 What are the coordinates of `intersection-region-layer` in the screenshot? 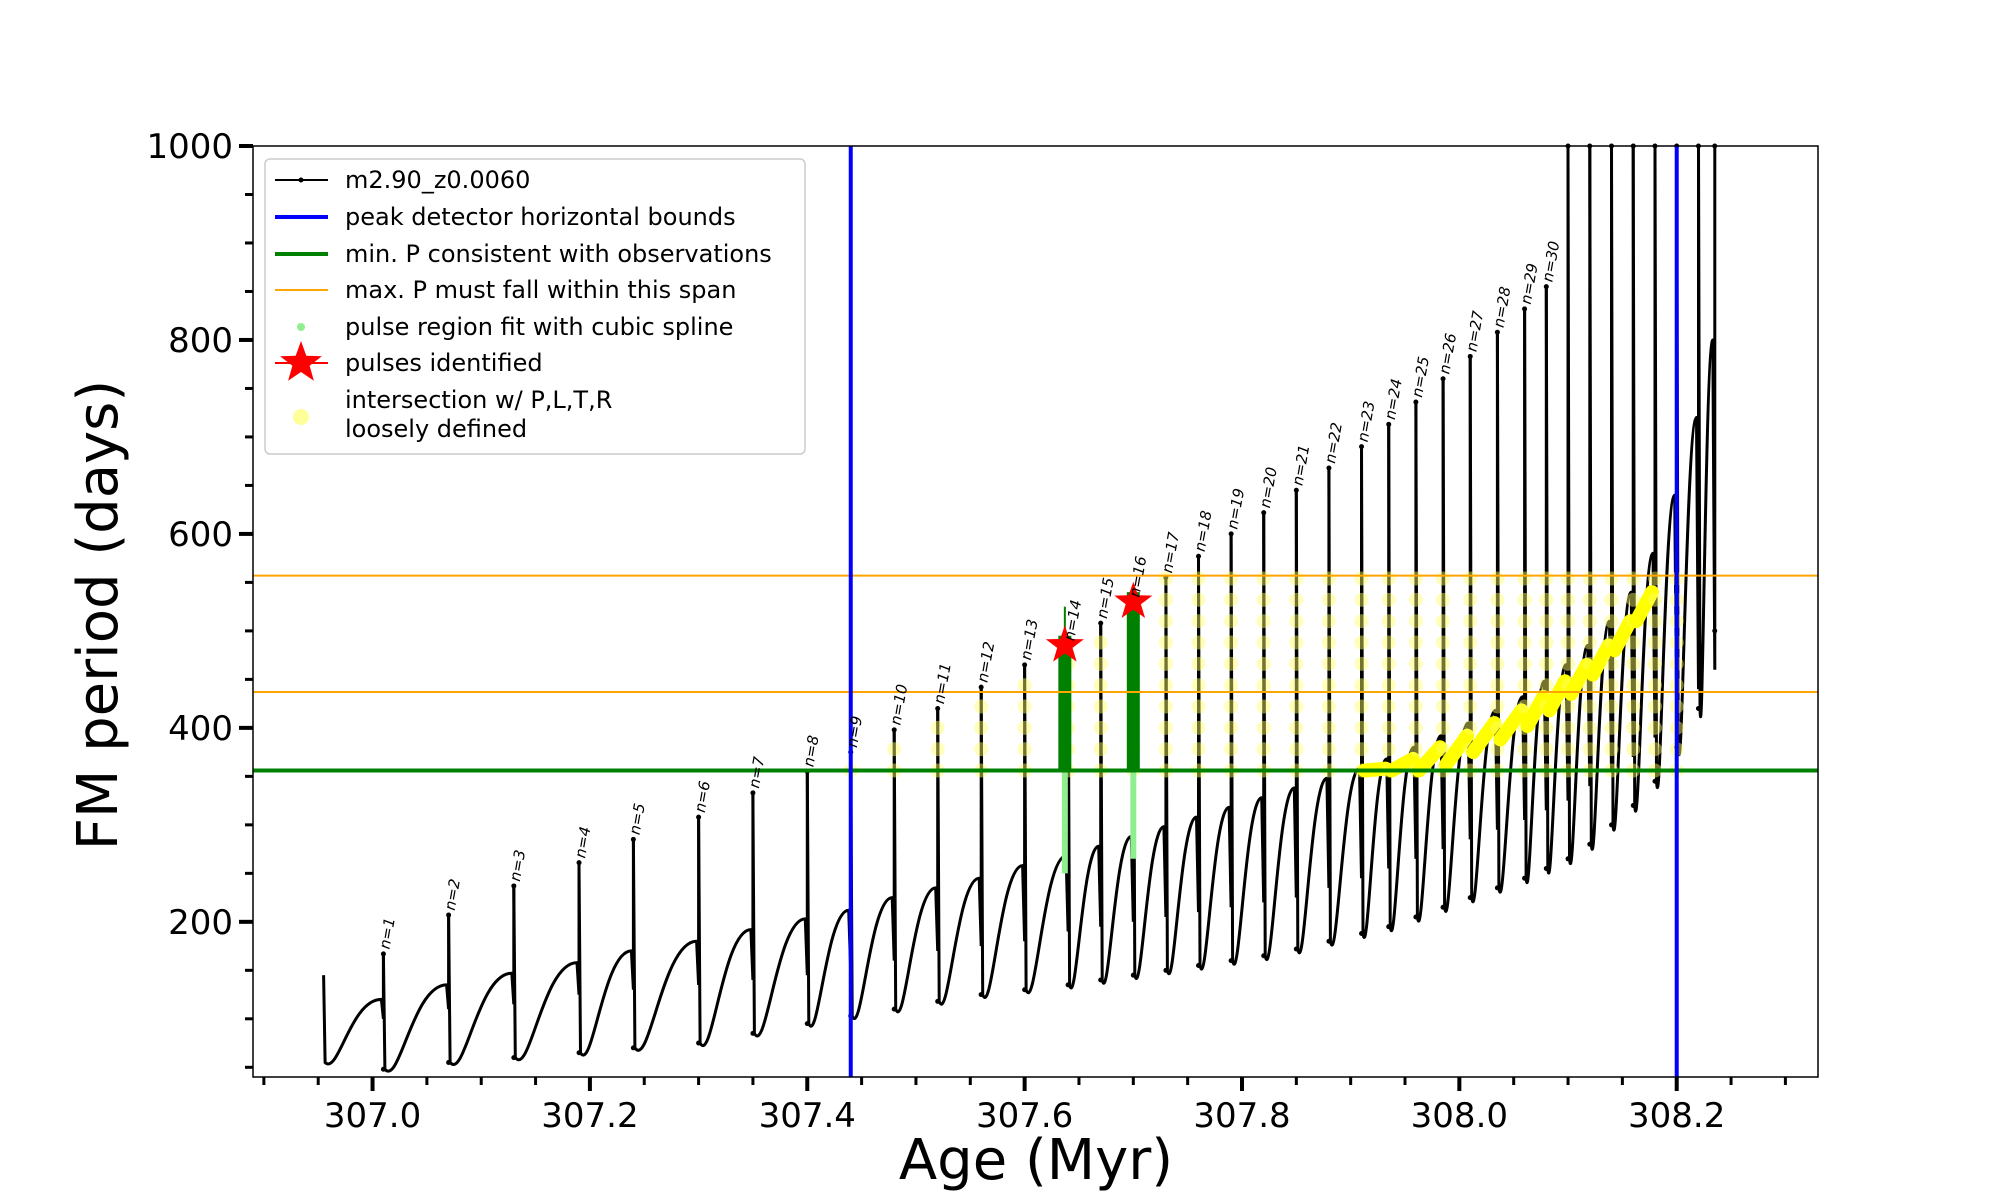 It's located at (1263, 674).